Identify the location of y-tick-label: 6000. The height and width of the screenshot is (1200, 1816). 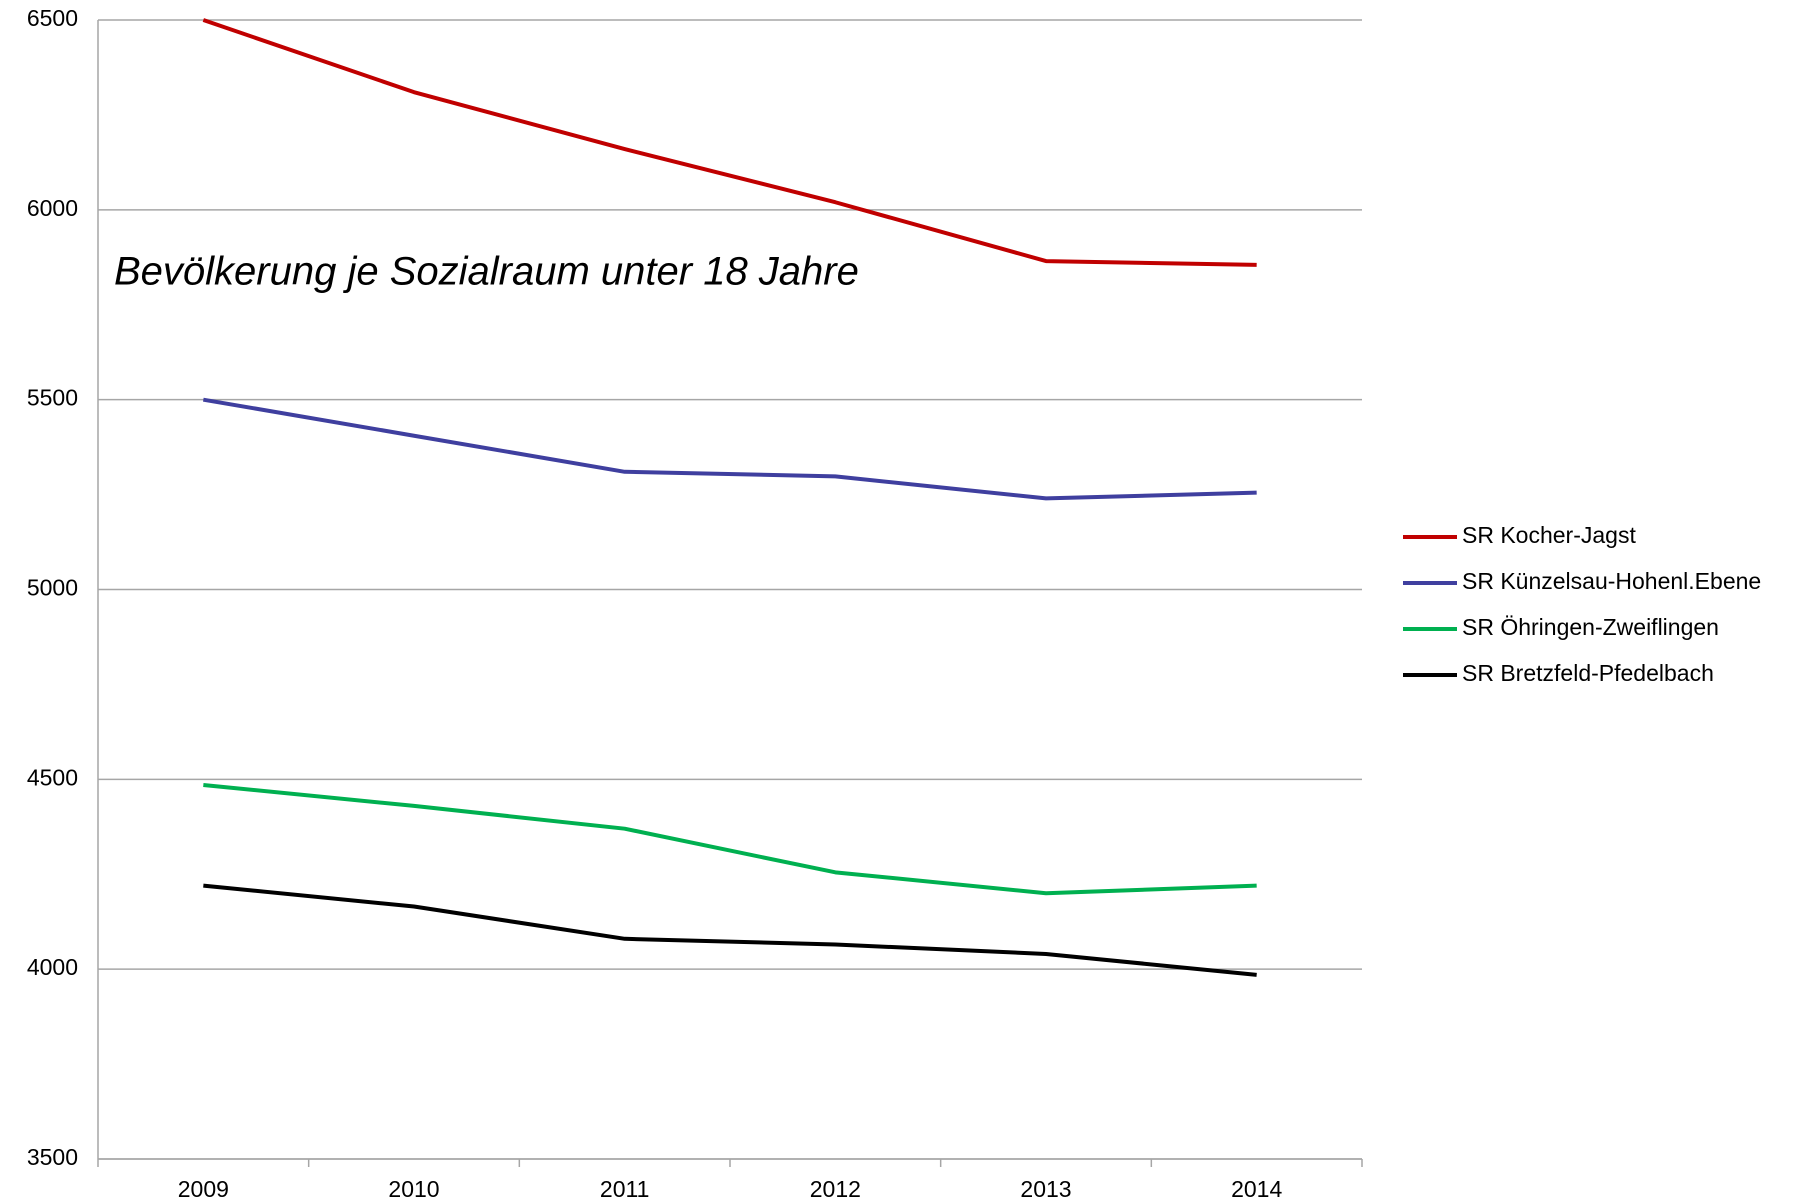
(52, 208).